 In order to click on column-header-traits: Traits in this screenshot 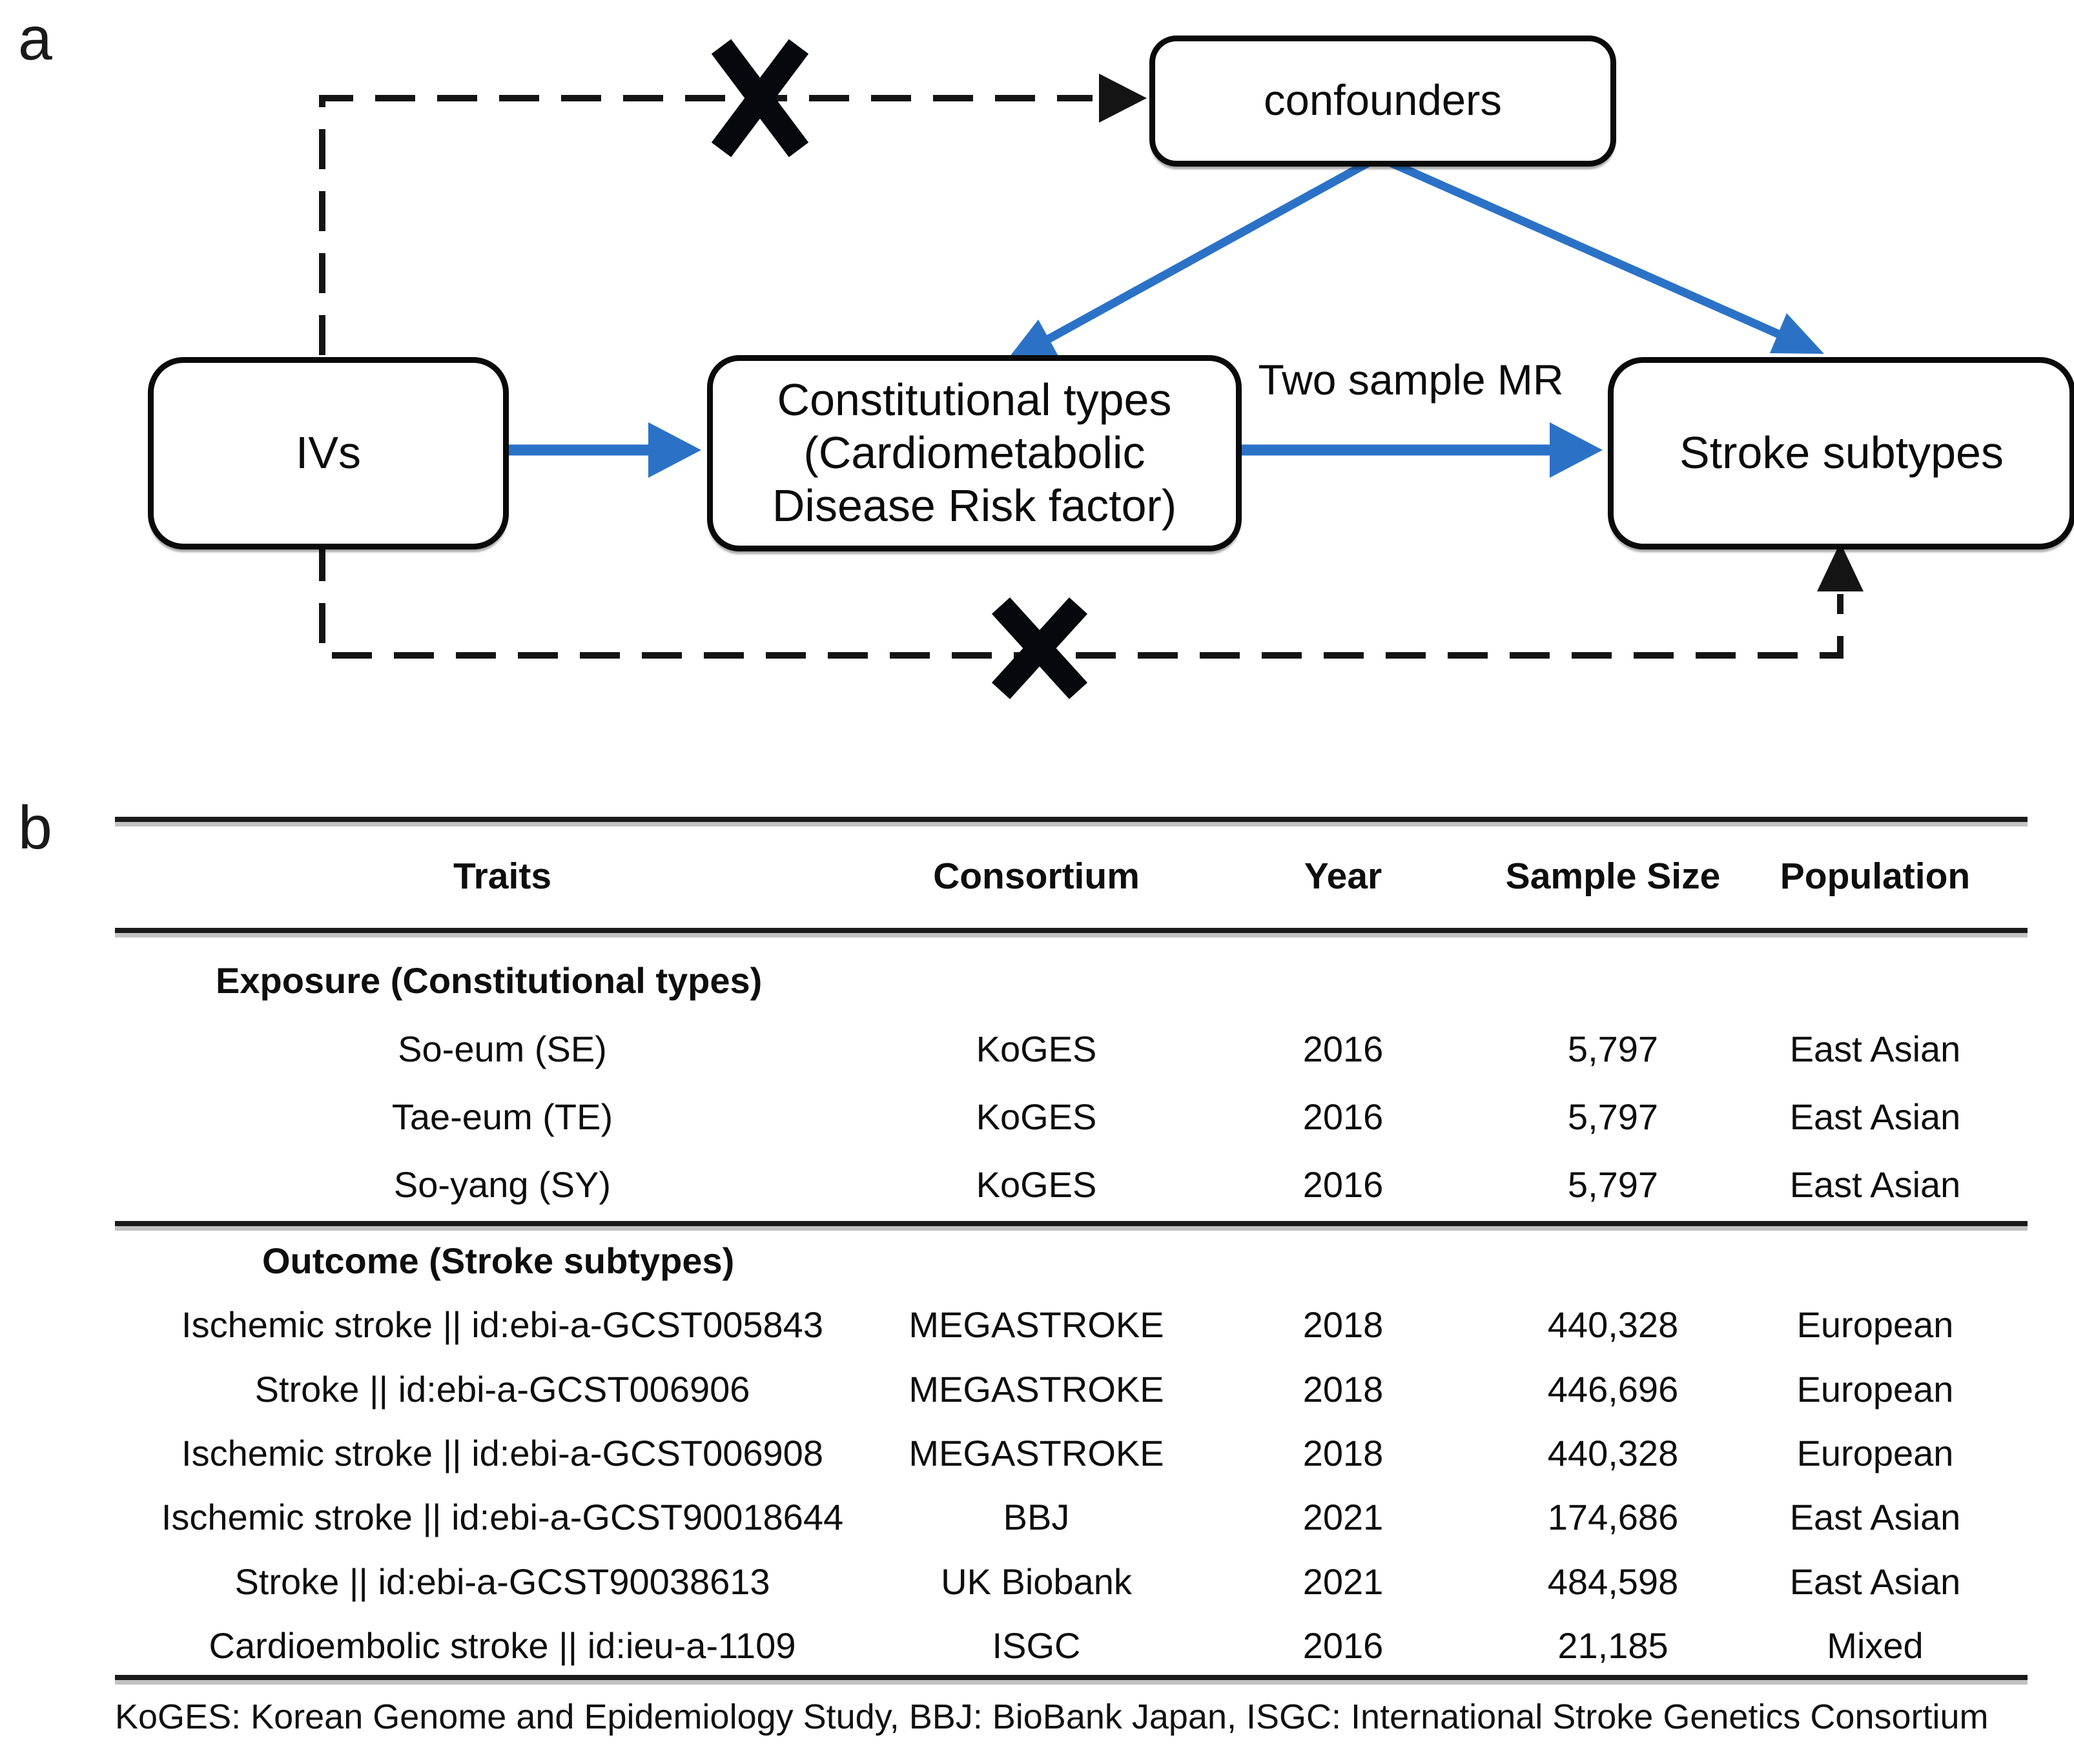, I will do `click(503, 877)`.